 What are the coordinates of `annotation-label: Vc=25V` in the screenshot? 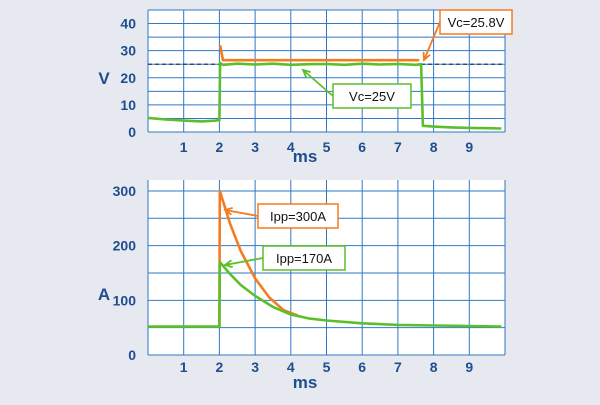 It's located at (372, 96).